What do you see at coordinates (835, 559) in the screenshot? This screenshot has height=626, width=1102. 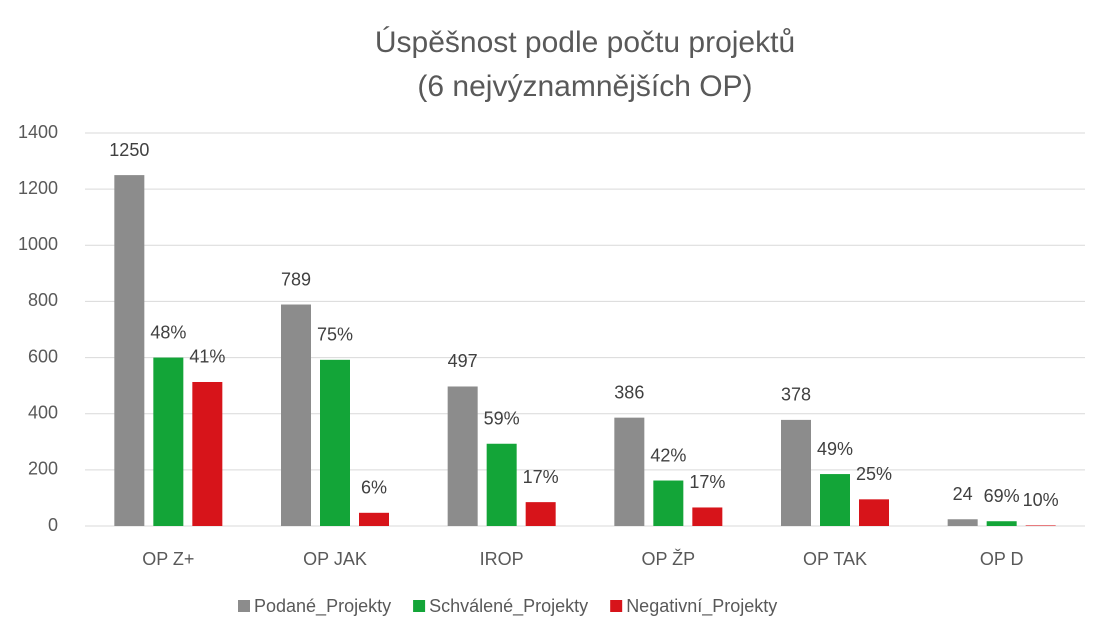 I see `x-tick-label: OP TAK` at bounding box center [835, 559].